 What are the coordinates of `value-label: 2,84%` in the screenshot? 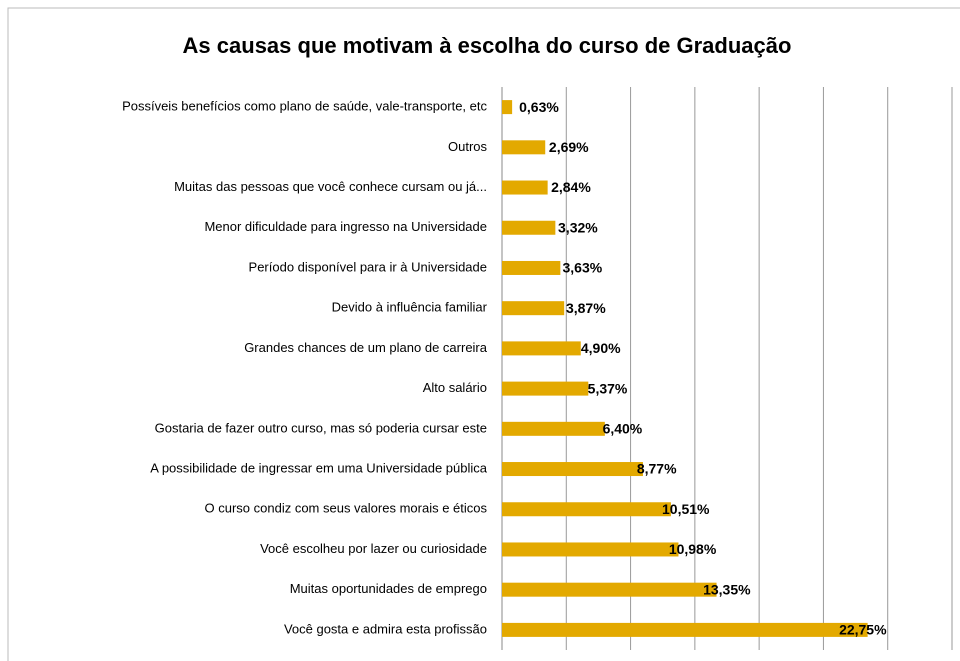 It's located at (571, 187).